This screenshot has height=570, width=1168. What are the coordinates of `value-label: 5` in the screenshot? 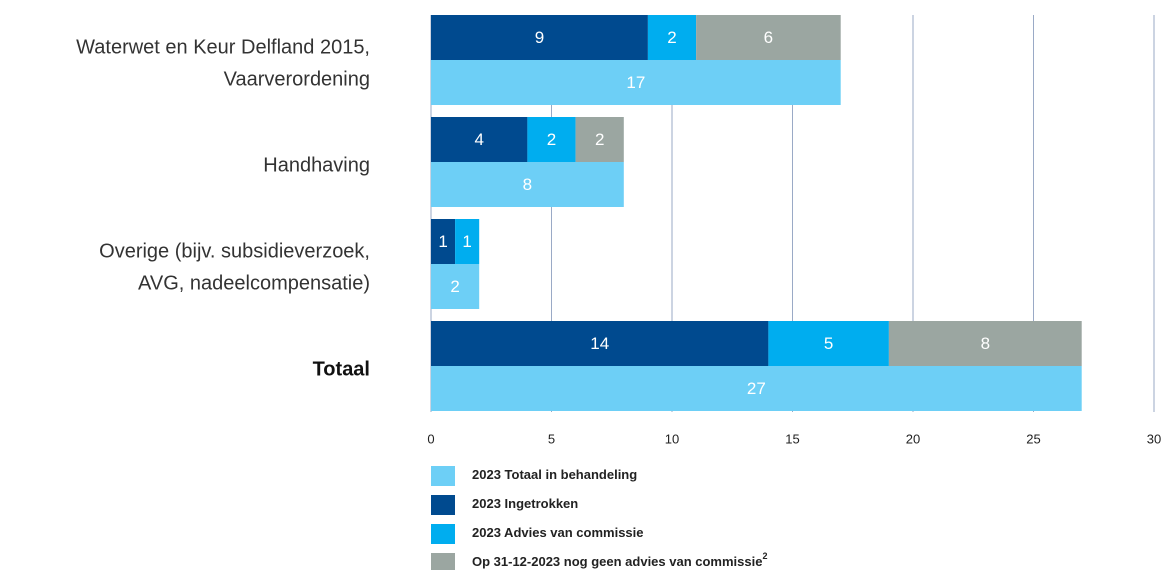 It's located at (828, 343).